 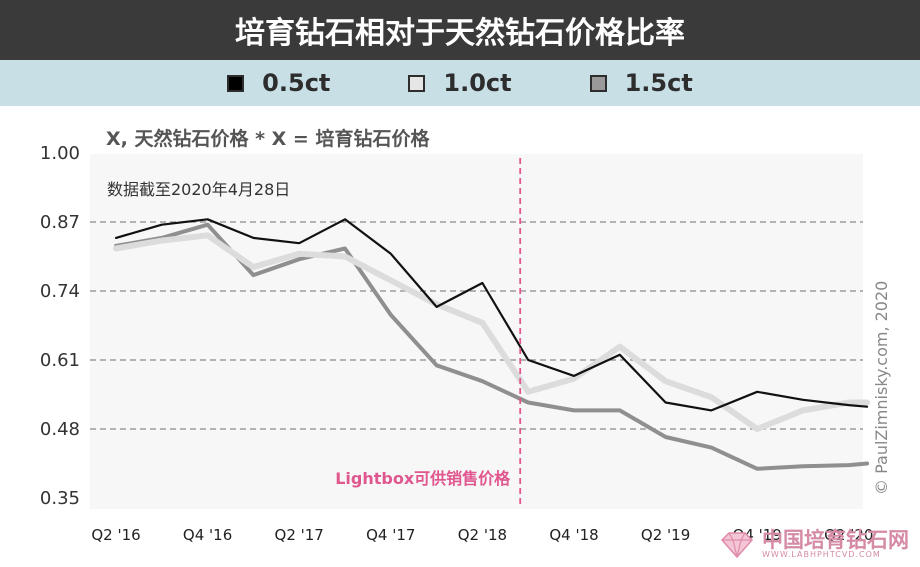 I want to click on watermark-text: 中国培育钻石网, so click(x=835, y=540).